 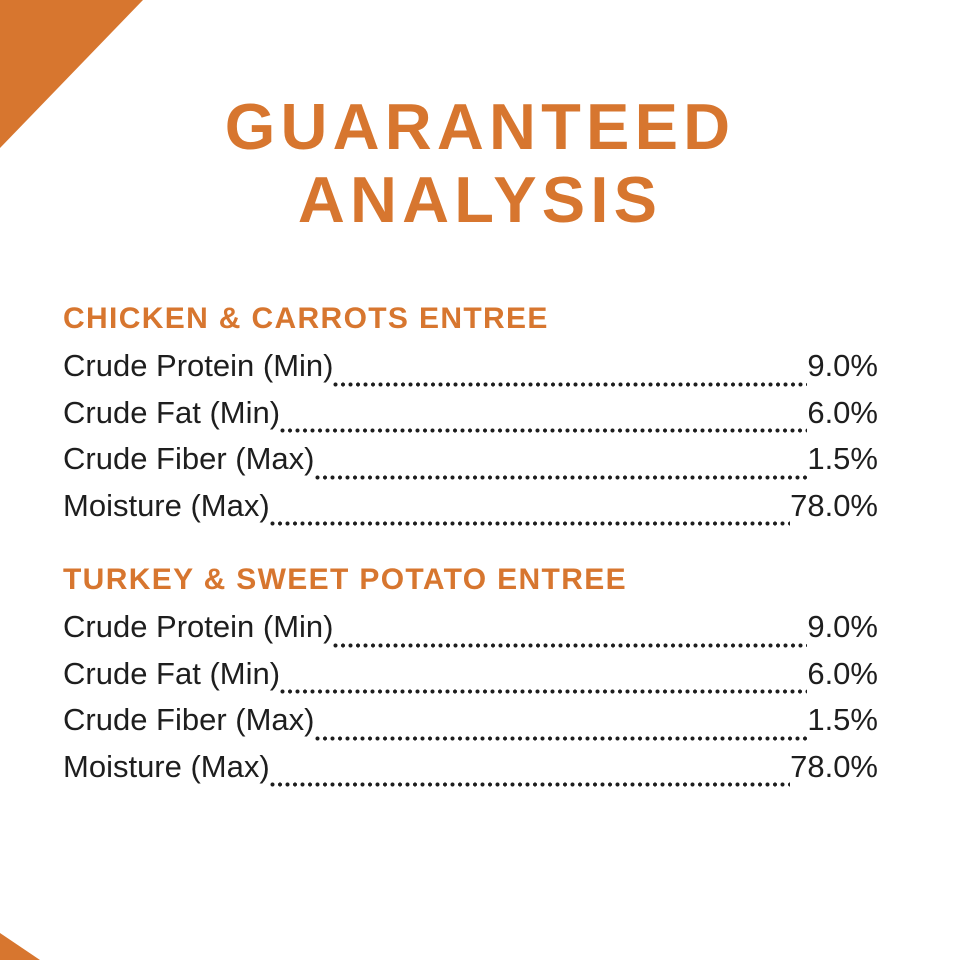 I want to click on page-title-line2: ANALYSIS, so click(x=480, y=199).